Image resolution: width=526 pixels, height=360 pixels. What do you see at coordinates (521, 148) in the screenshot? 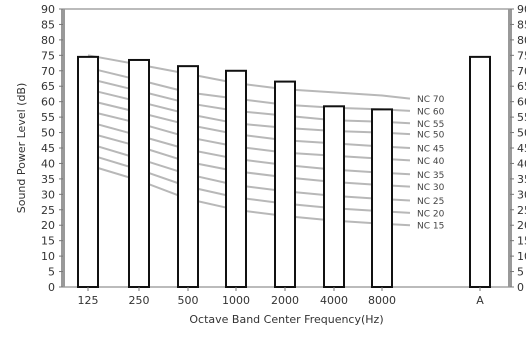
I see `y-tick-label-right: 45` at bounding box center [521, 148].